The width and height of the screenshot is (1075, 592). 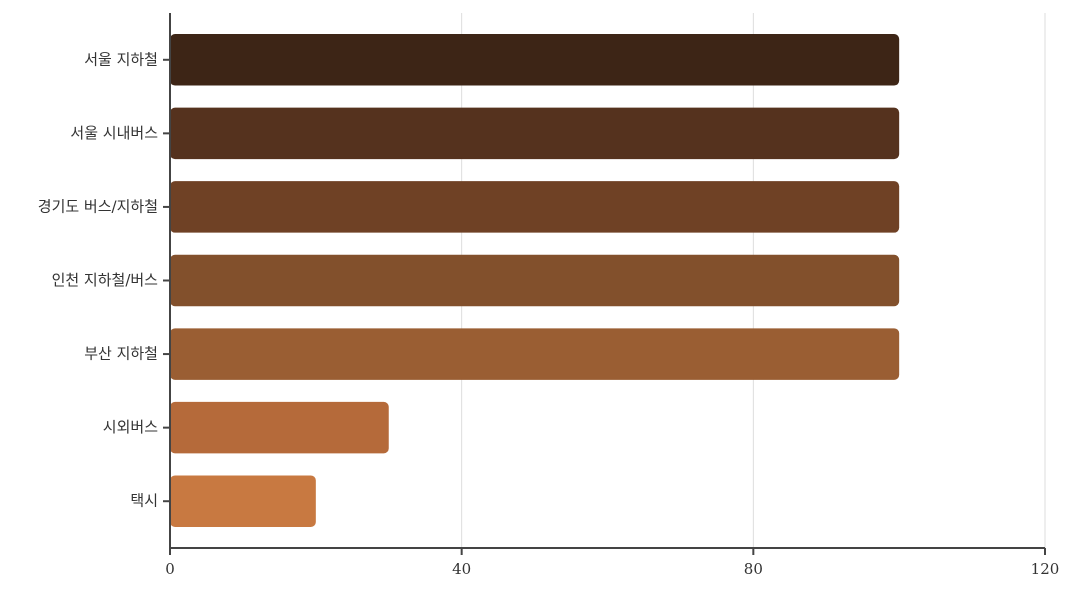 I want to click on x-tick-label: 80, so click(x=753, y=569).